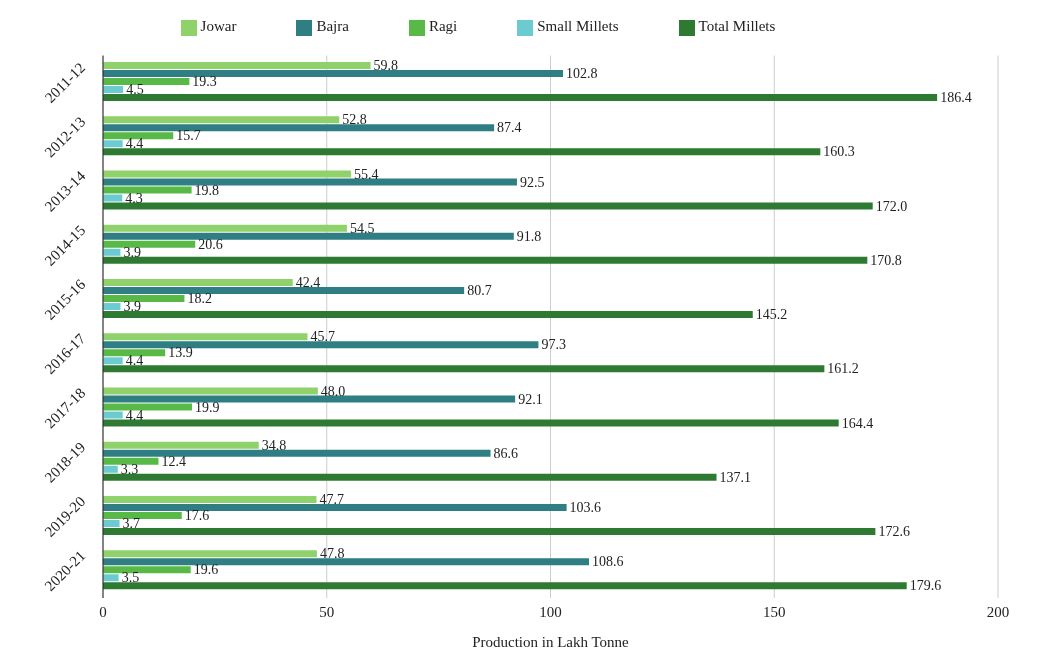  I want to click on data-label: 18.2, so click(199, 299).